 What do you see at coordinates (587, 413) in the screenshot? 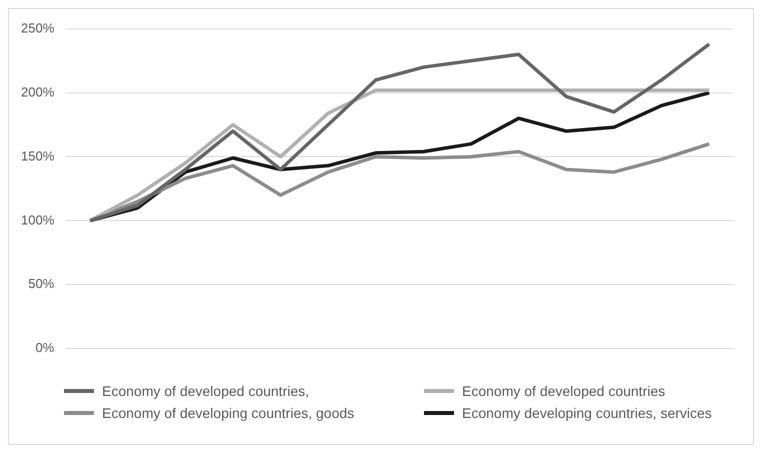
I see `legend-label: Economy developing countries, services` at bounding box center [587, 413].